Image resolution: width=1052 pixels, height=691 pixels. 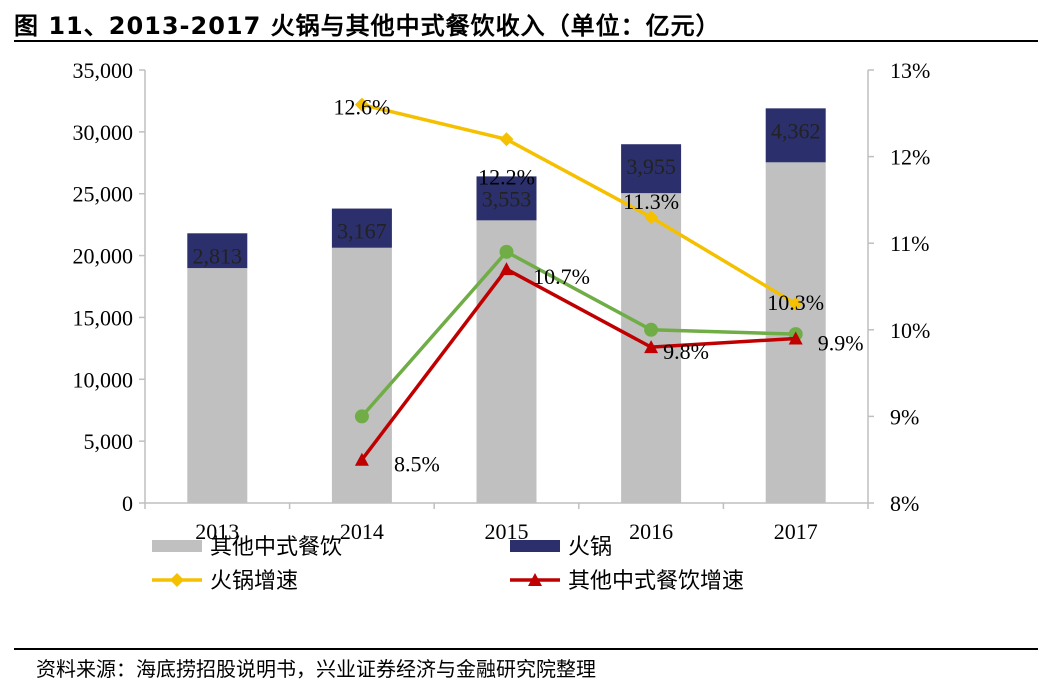 I want to click on bar-hotpot-2013, so click(x=217, y=251).